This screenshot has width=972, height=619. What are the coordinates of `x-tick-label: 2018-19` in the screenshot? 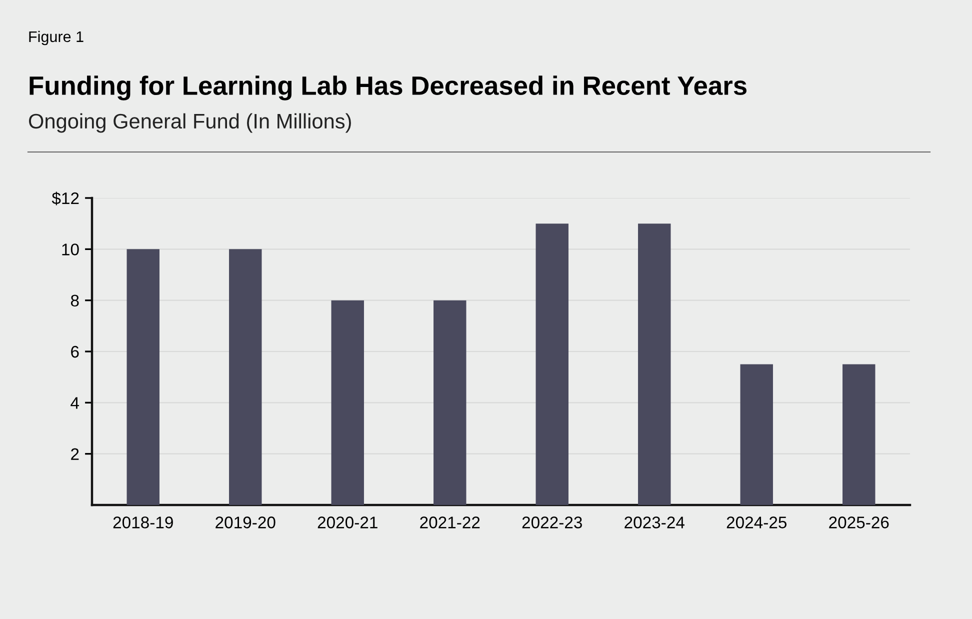 It's located at (143, 522).